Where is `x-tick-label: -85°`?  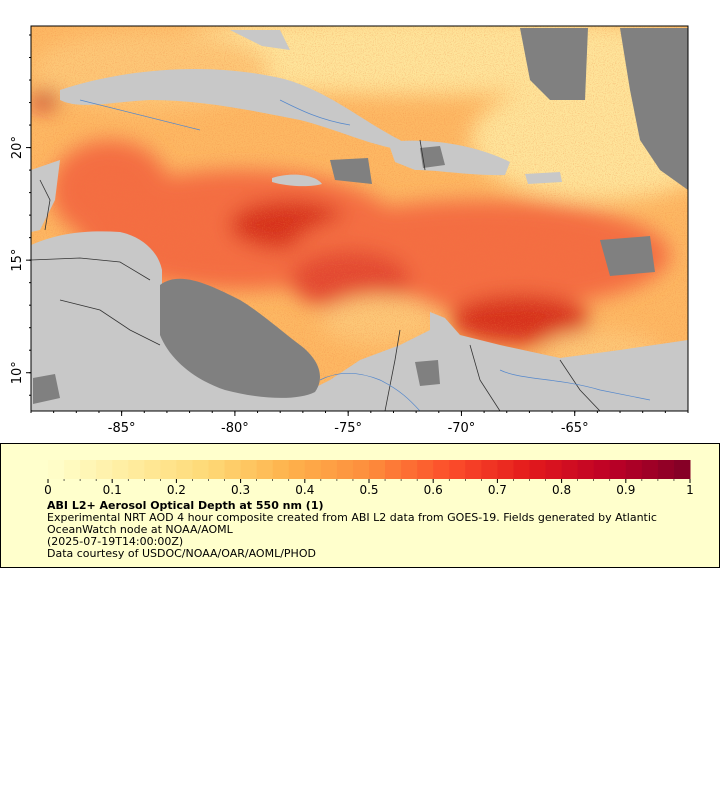
x-tick-label: -85° is located at coordinates (122, 428).